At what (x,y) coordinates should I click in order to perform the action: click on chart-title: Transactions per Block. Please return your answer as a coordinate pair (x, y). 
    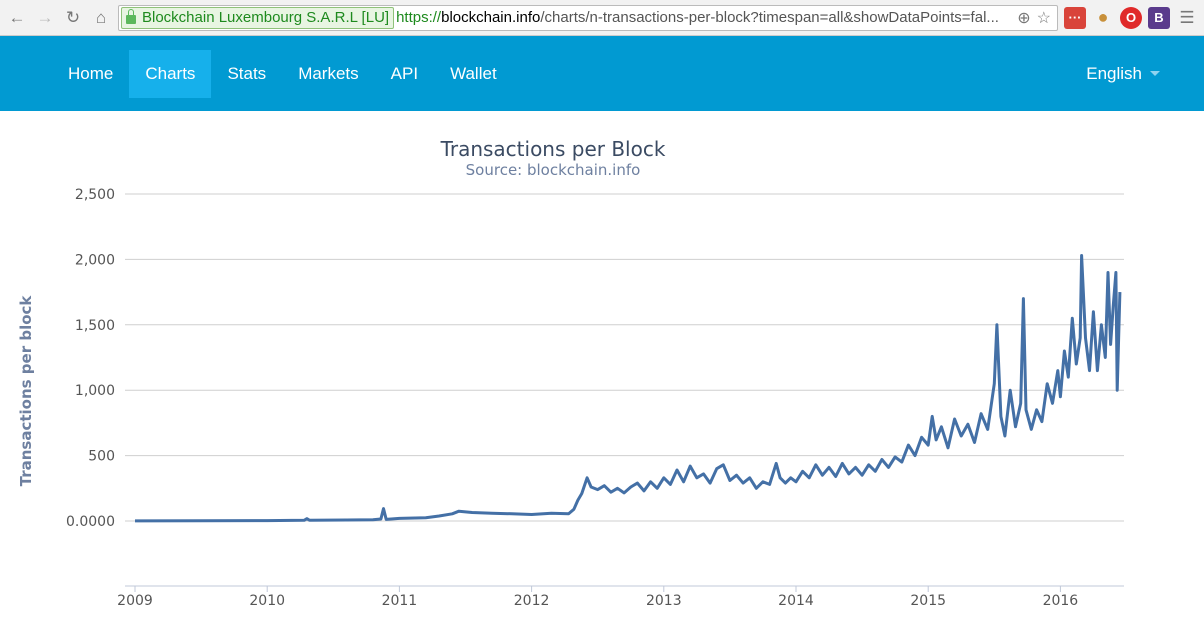
    Looking at the image, I should click on (553, 149).